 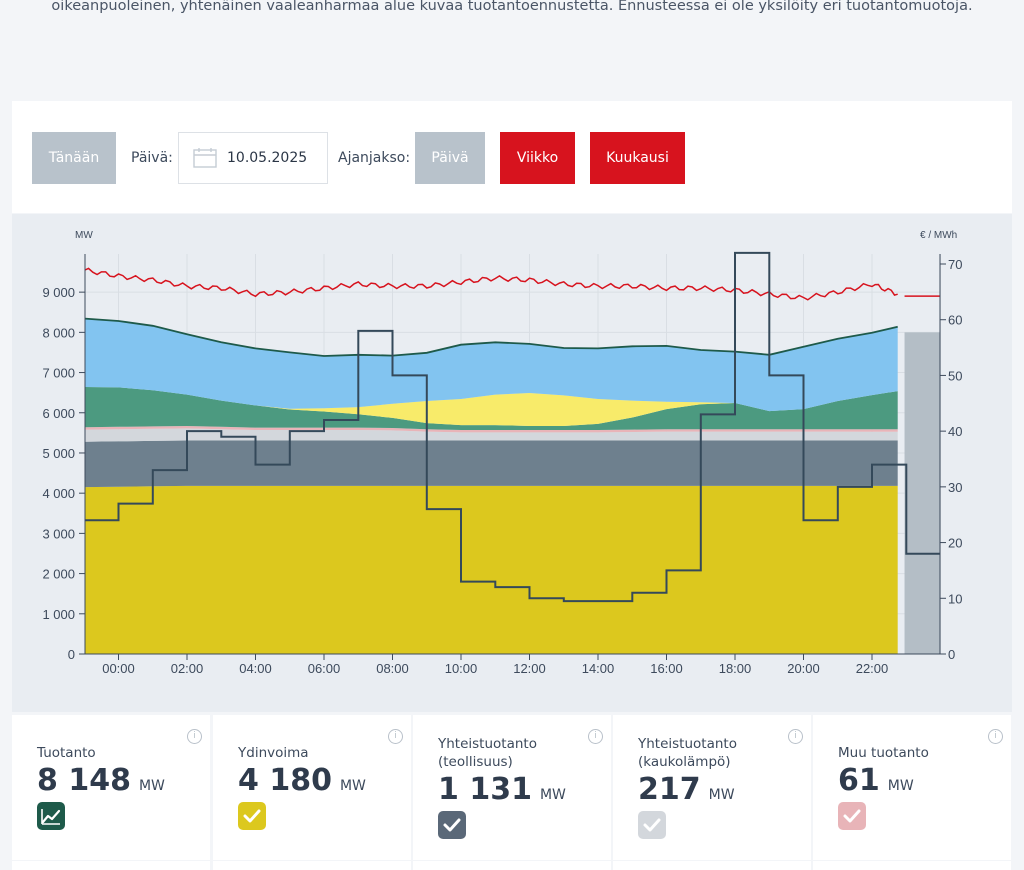 I want to click on card-title: Yhteistuotanto (kaukolämpö), so click(x=687, y=753).